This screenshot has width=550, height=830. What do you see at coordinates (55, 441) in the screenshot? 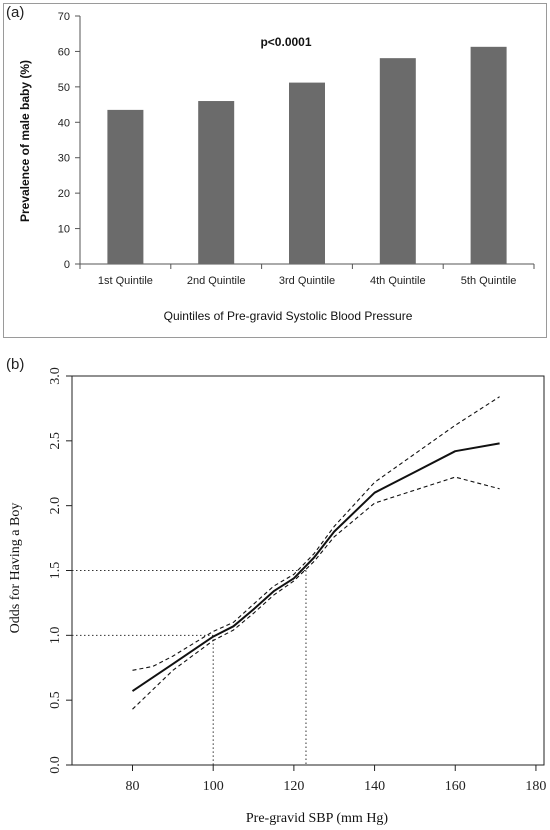
I see `line-chart-y-tick-label: 2.5` at bounding box center [55, 441].